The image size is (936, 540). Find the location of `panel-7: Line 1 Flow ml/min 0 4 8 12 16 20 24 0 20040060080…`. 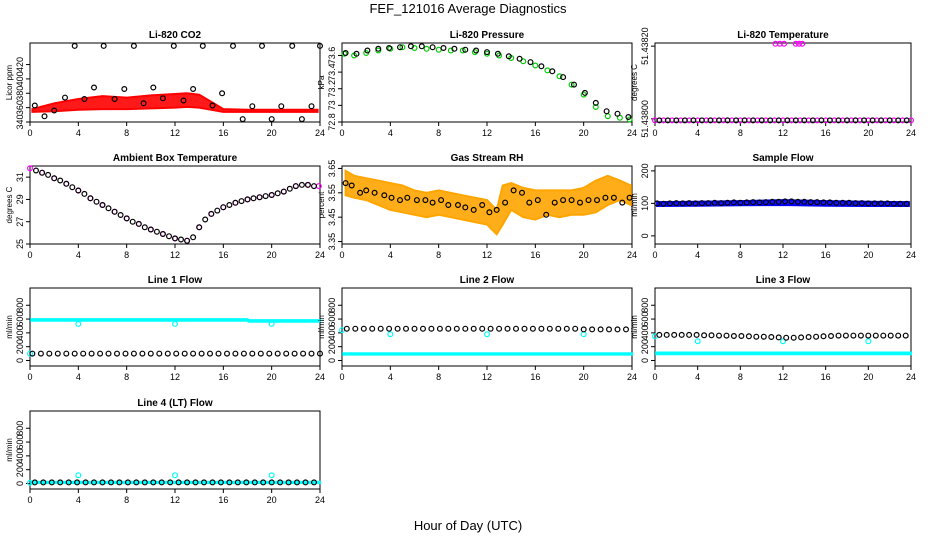

panel-7: Line 1 Flow ml/min 0 4 8 12 16 20 24 0 20040060080… is located at coordinates (165, 328).